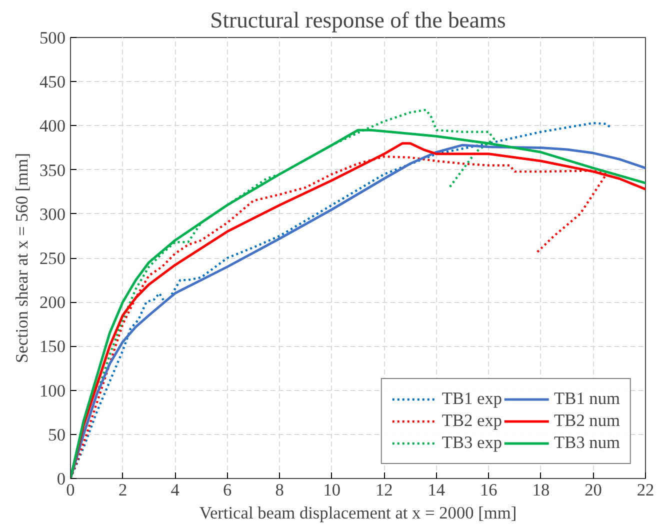 This screenshot has width=670, height=528. Describe the element at coordinates (384, 490) in the screenshot. I see `x-tick-label: 12` at that location.